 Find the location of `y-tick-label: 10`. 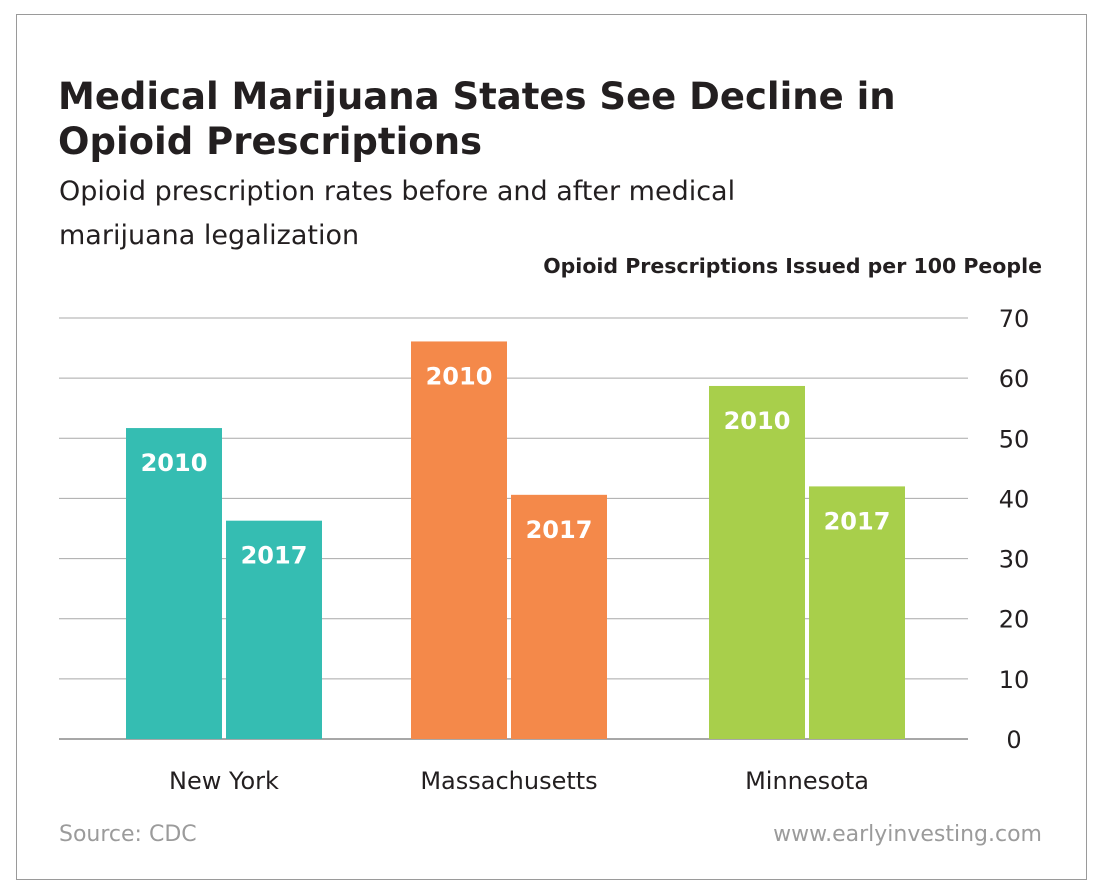

y-tick-label: 10 is located at coordinates (1014, 680).